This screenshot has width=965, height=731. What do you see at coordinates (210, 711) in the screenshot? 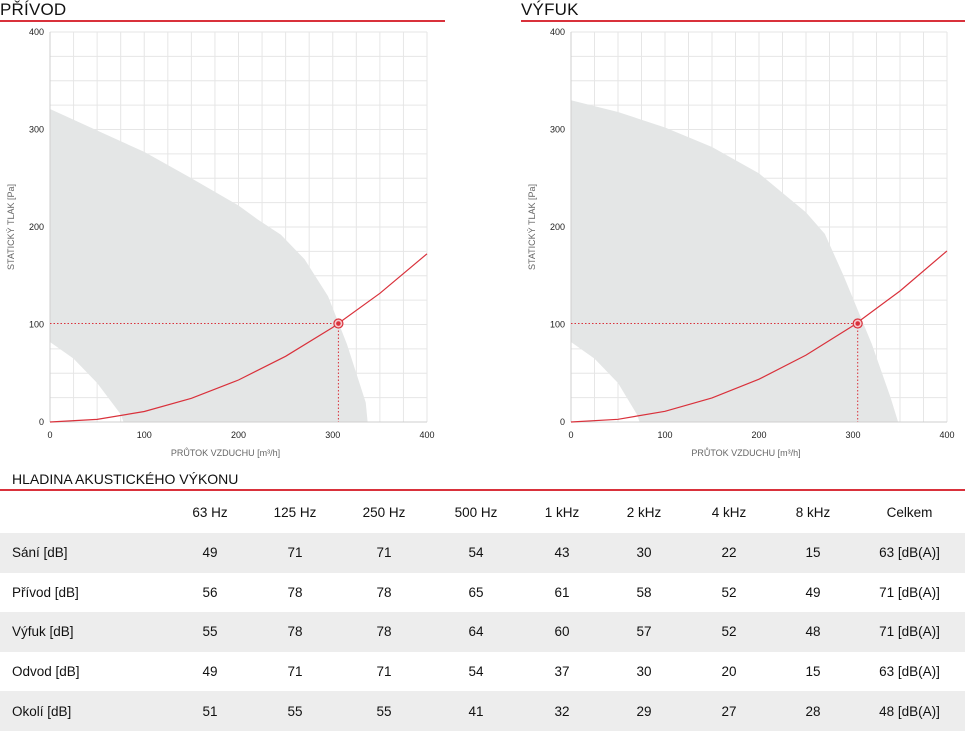
I see `table-cell: 51` at bounding box center [210, 711].